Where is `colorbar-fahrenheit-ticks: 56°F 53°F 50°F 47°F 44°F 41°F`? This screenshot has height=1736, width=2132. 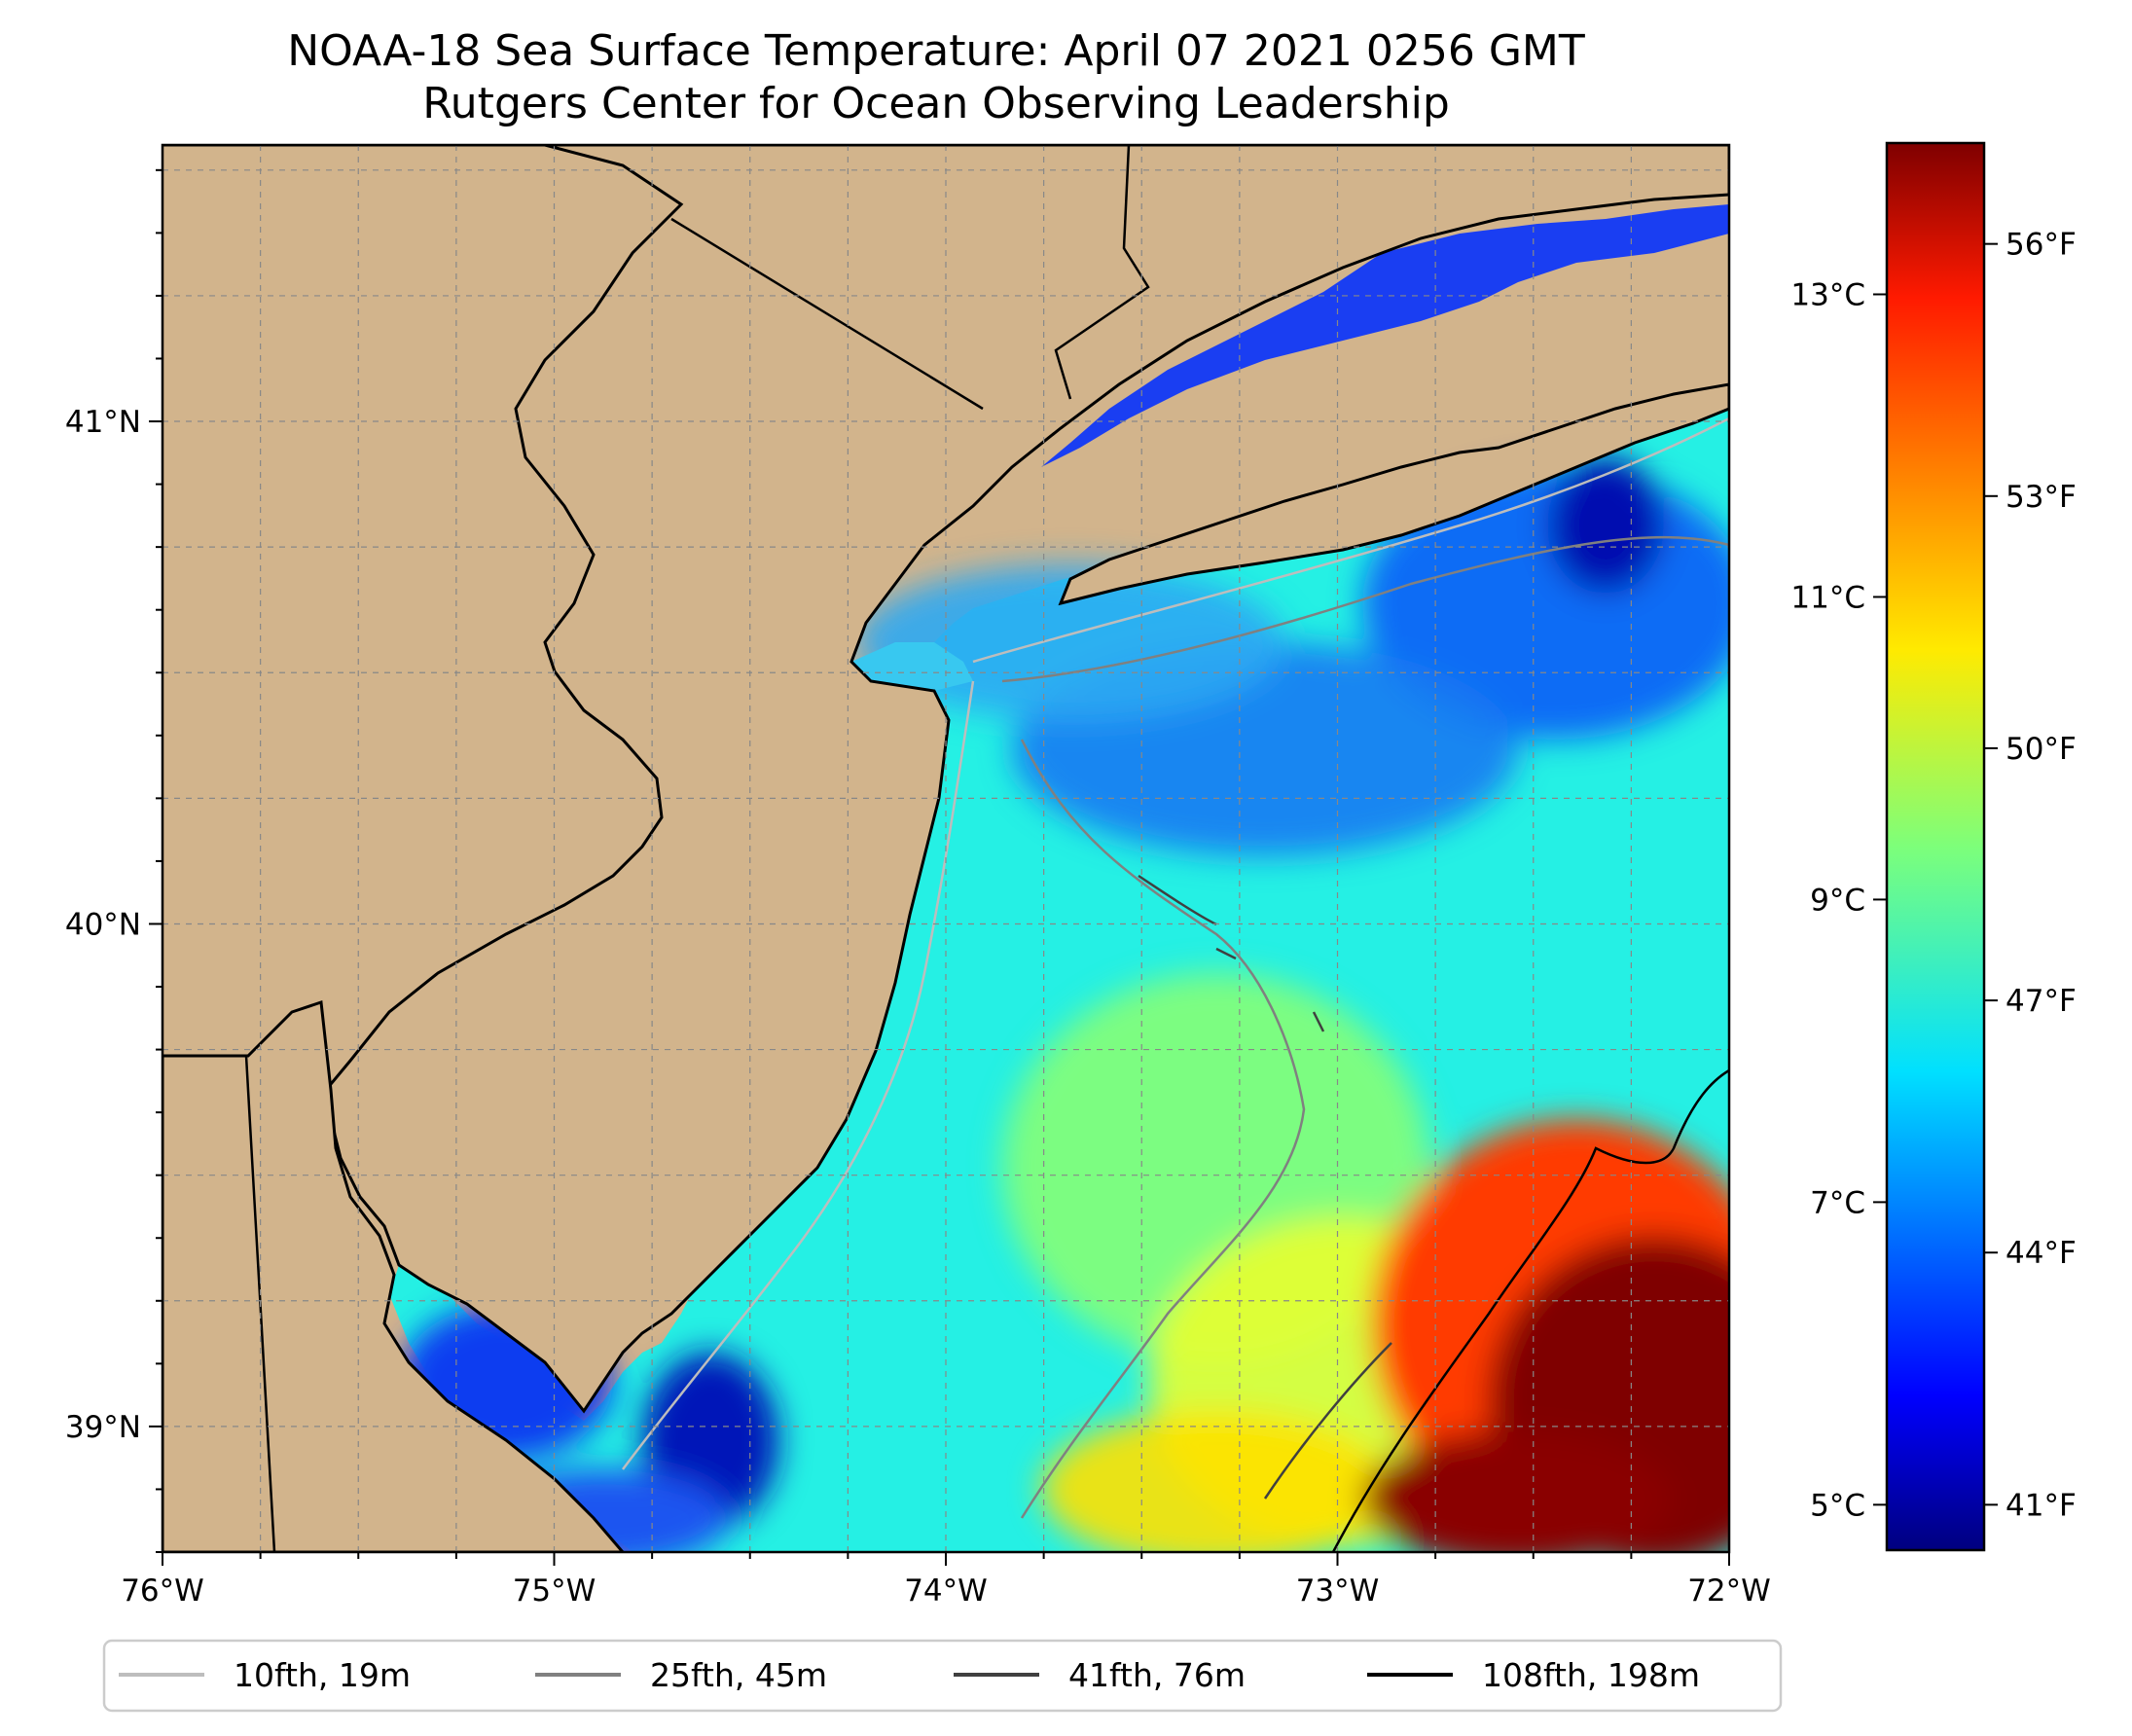 colorbar-fahrenheit-ticks: 56°F 53°F 50°F 47°F 44°F 41°F is located at coordinates (2031, 876).